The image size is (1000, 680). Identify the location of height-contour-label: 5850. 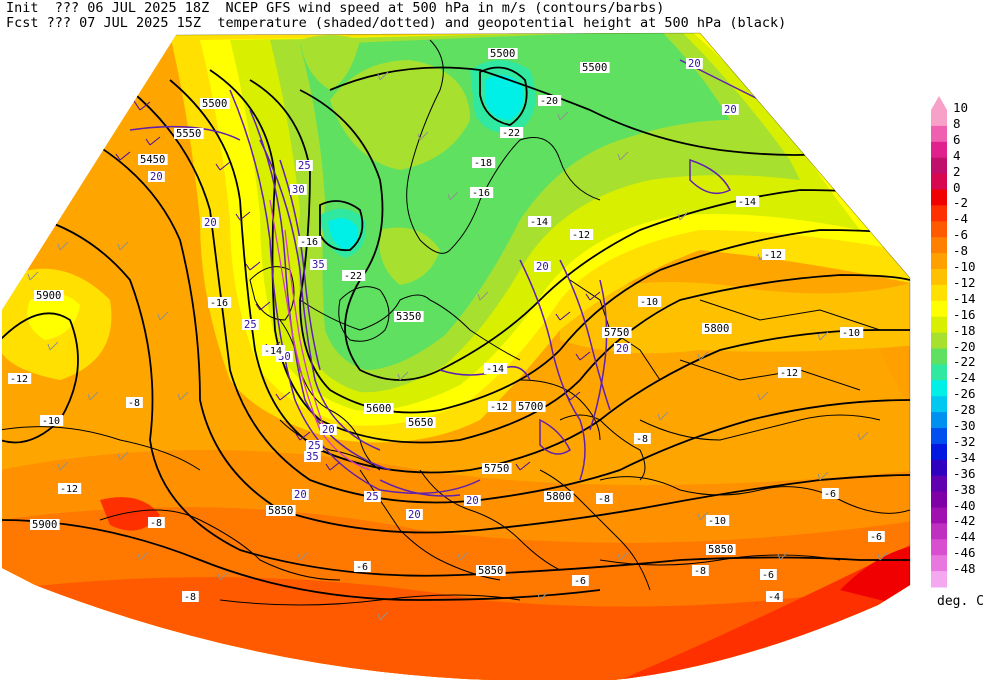
(490, 571).